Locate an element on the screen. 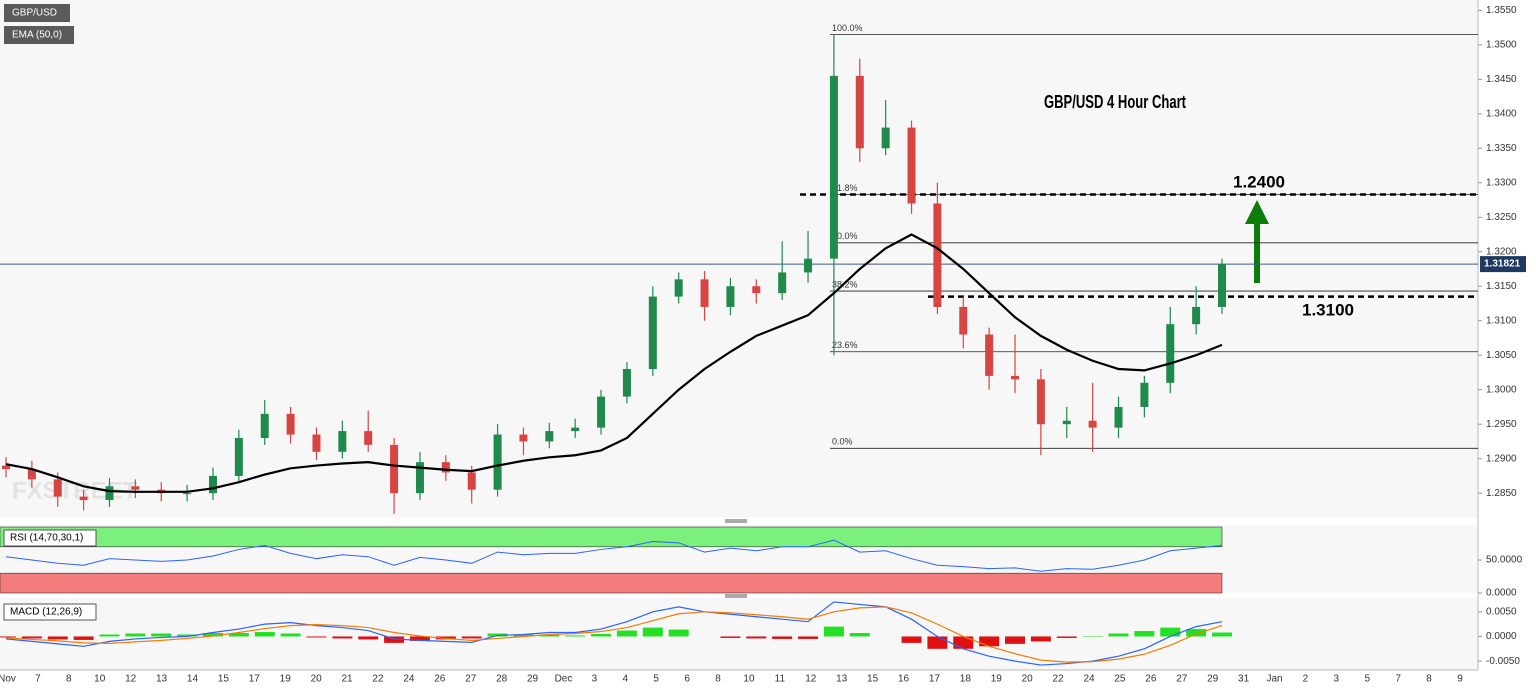 The width and height of the screenshot is (1536, 689). y-tick-label: 0.0000 is located at coordinates (1501, 593).